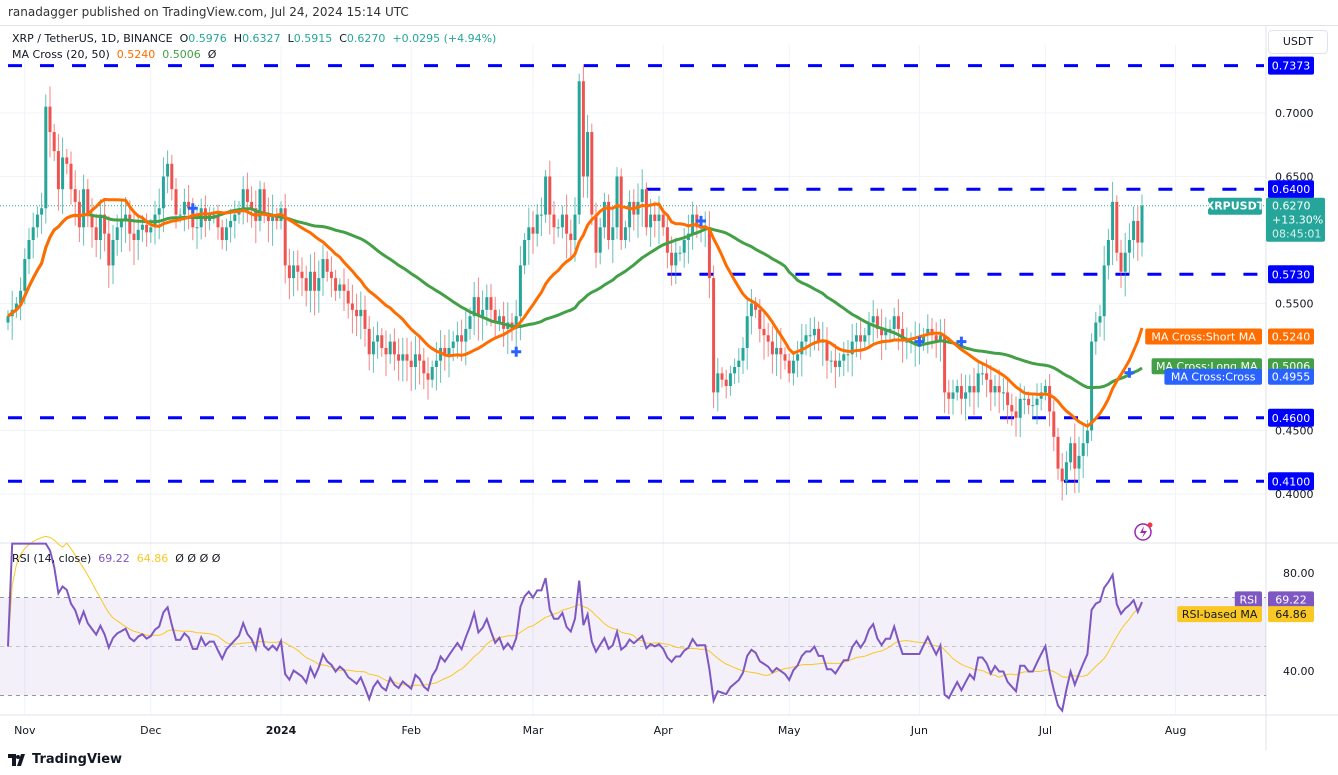 The image size is (1338, 775). I want to click on rsi-value-label: 64.86, so click(1291, 614).